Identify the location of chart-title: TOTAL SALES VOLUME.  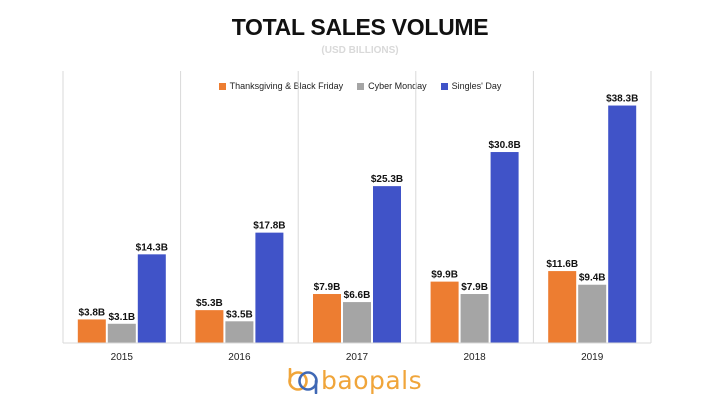
(360, 27).